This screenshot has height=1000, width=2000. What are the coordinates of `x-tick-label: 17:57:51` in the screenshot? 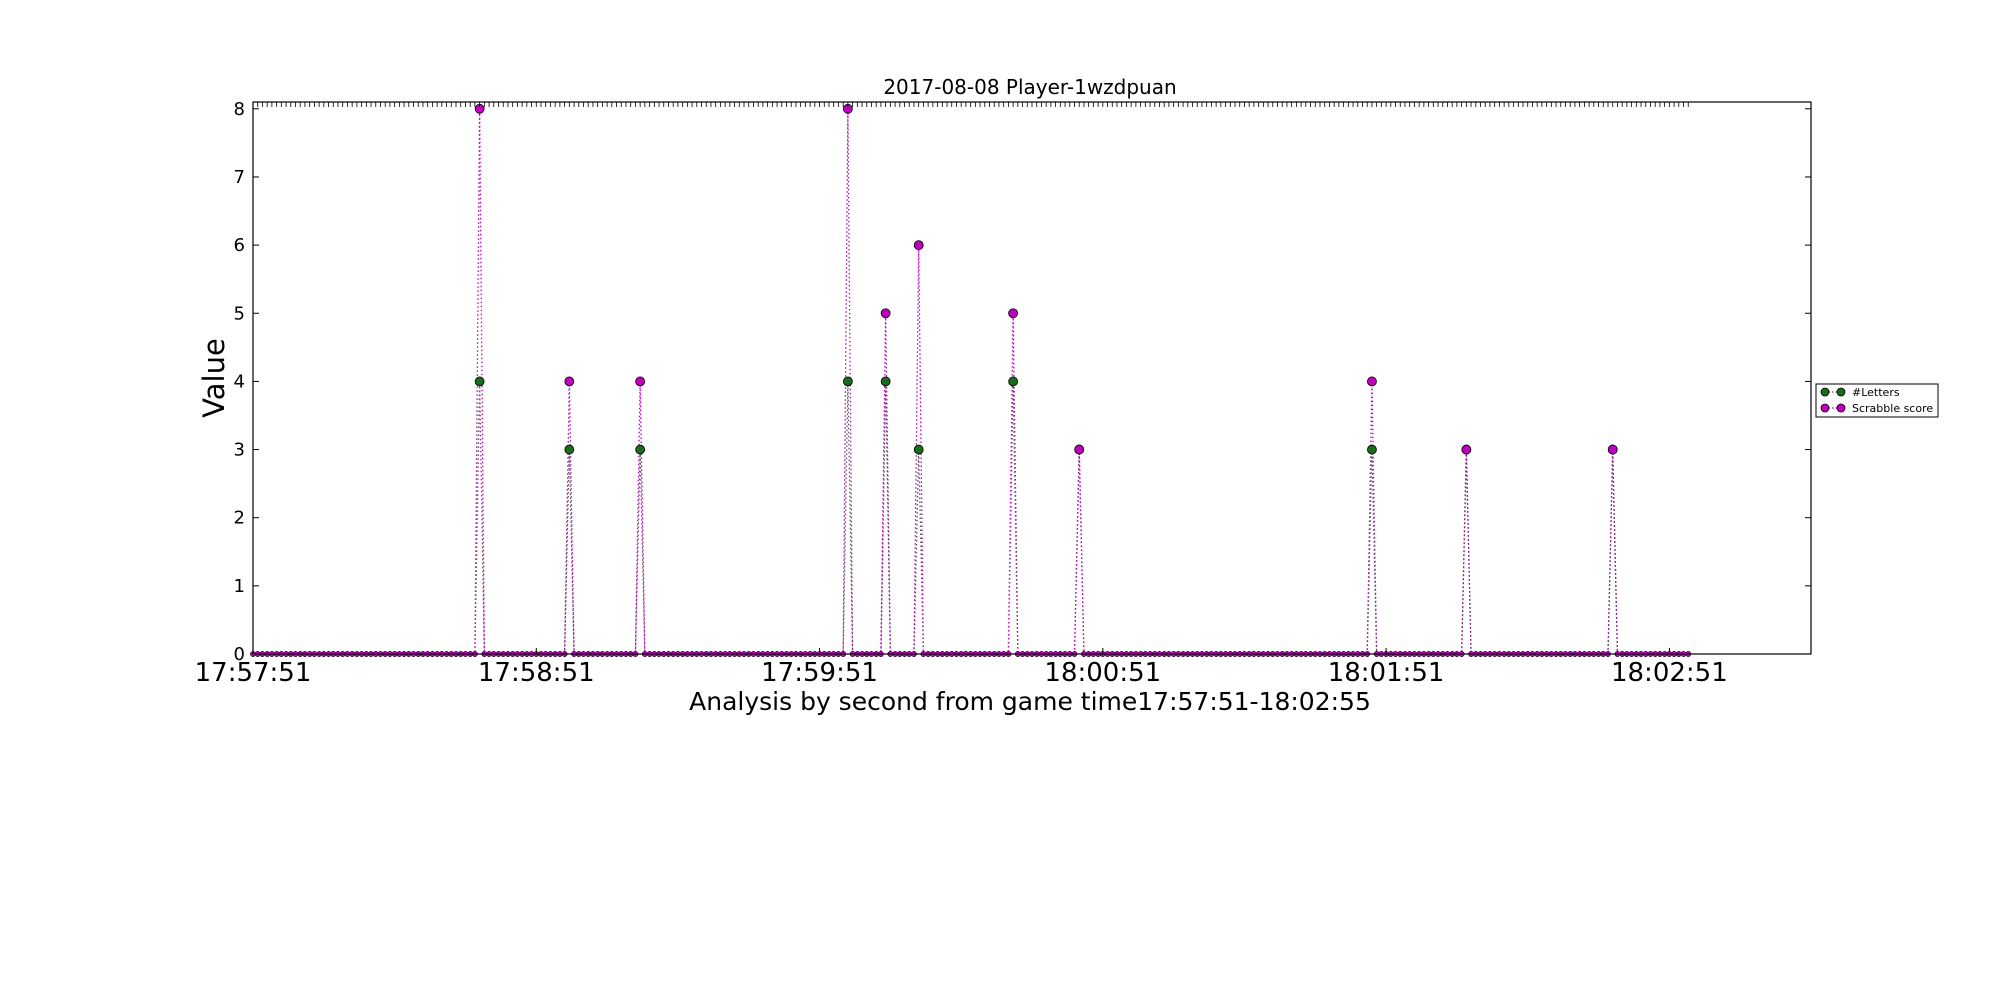 It's located at (253, 673).